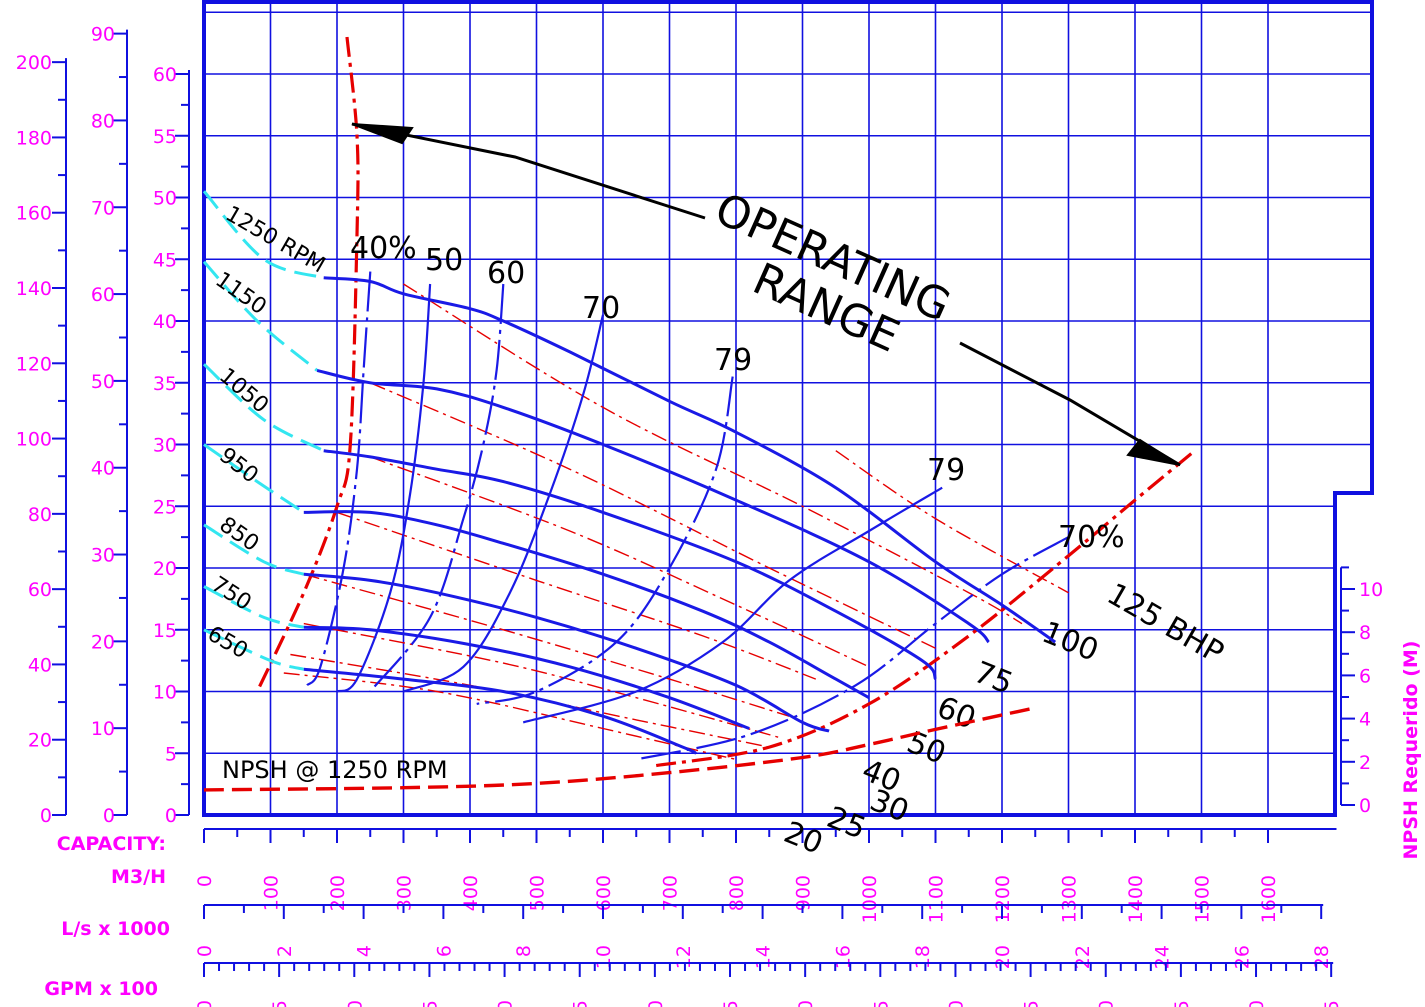  I want to click on y-tick-label: 15, so click(165, 631).